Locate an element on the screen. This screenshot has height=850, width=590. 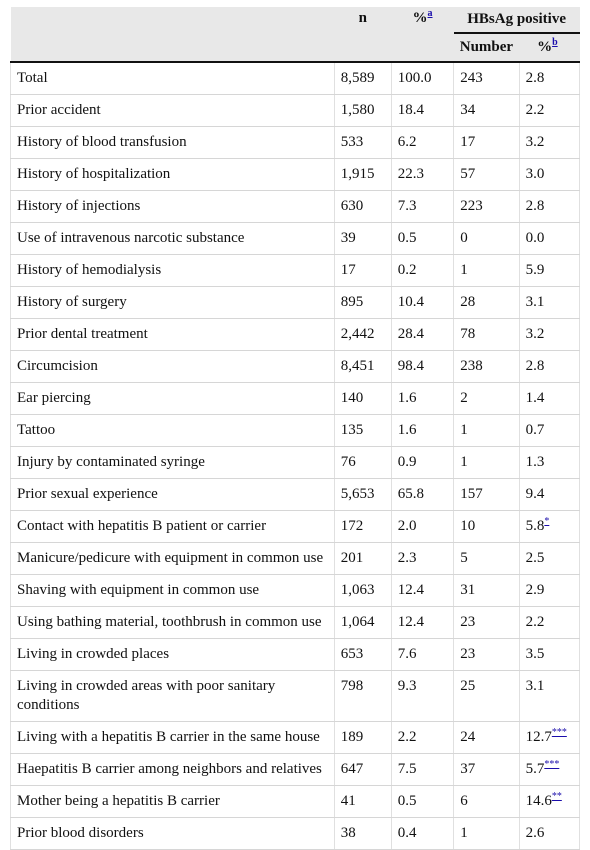
header-pct-b-label: % is located at coordinates (545, 47).